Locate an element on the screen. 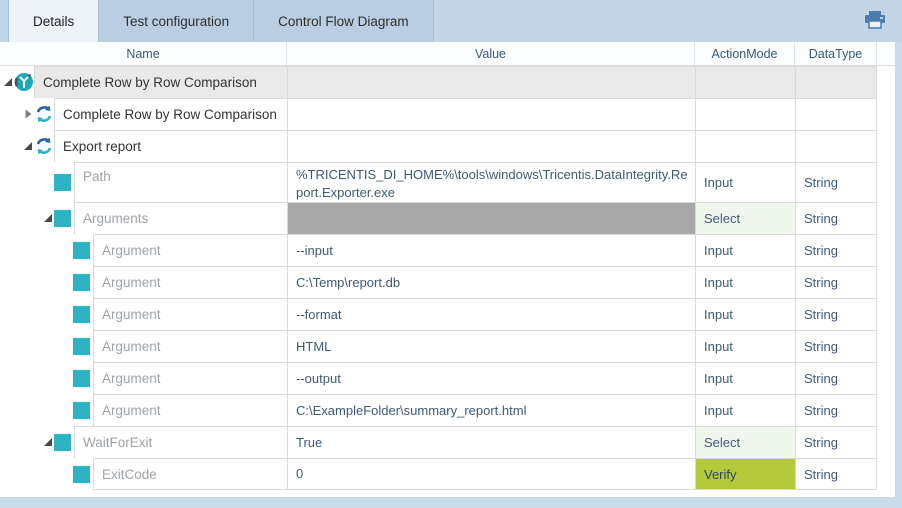 The height and width of the screenshot is (508, 902). tab-test-configuration-label: Test configuration is located at coordinates (176, 21).